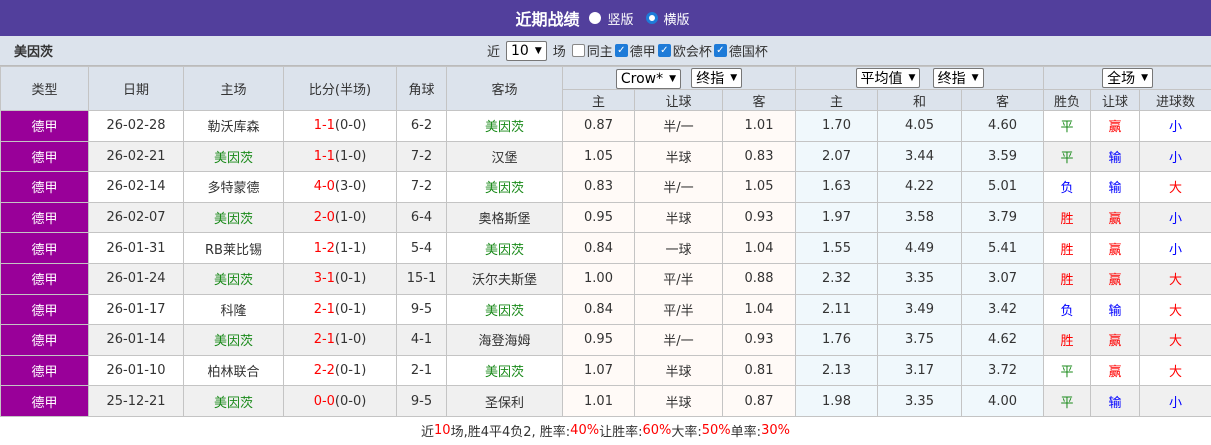 The height and width of the screenshot is (445, 1211). I want to click on asian-odds-cell: 0.88, so click(759, 278).